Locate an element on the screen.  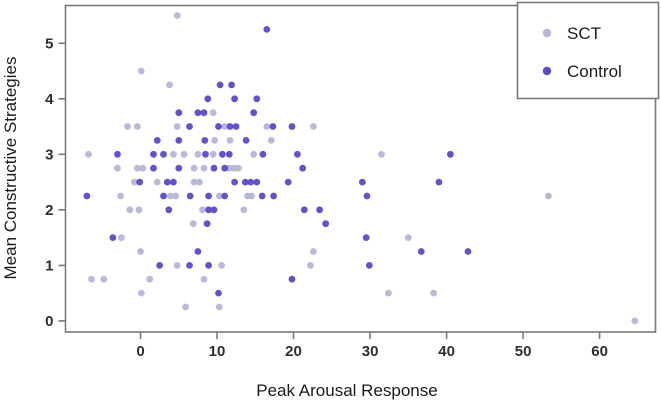
x-tick-label: 30 is located at coordinates (370, 351).